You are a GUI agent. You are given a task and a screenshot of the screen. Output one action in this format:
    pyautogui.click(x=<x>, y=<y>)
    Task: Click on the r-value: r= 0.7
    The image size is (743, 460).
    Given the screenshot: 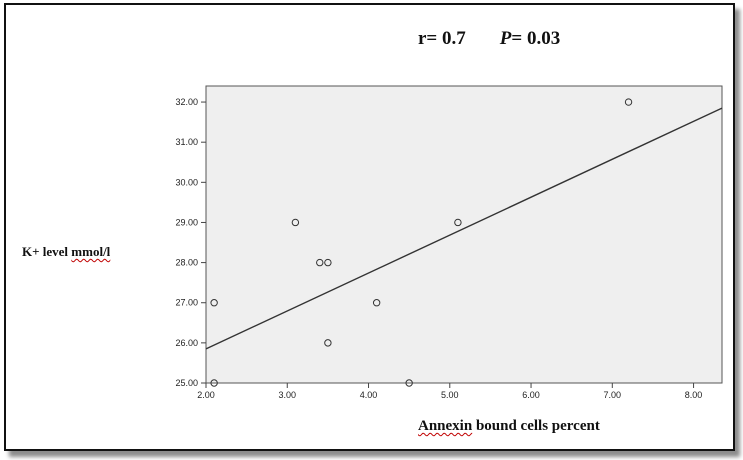 What is the action you would take?
    pyautogui.click(x=442, y=38)
    